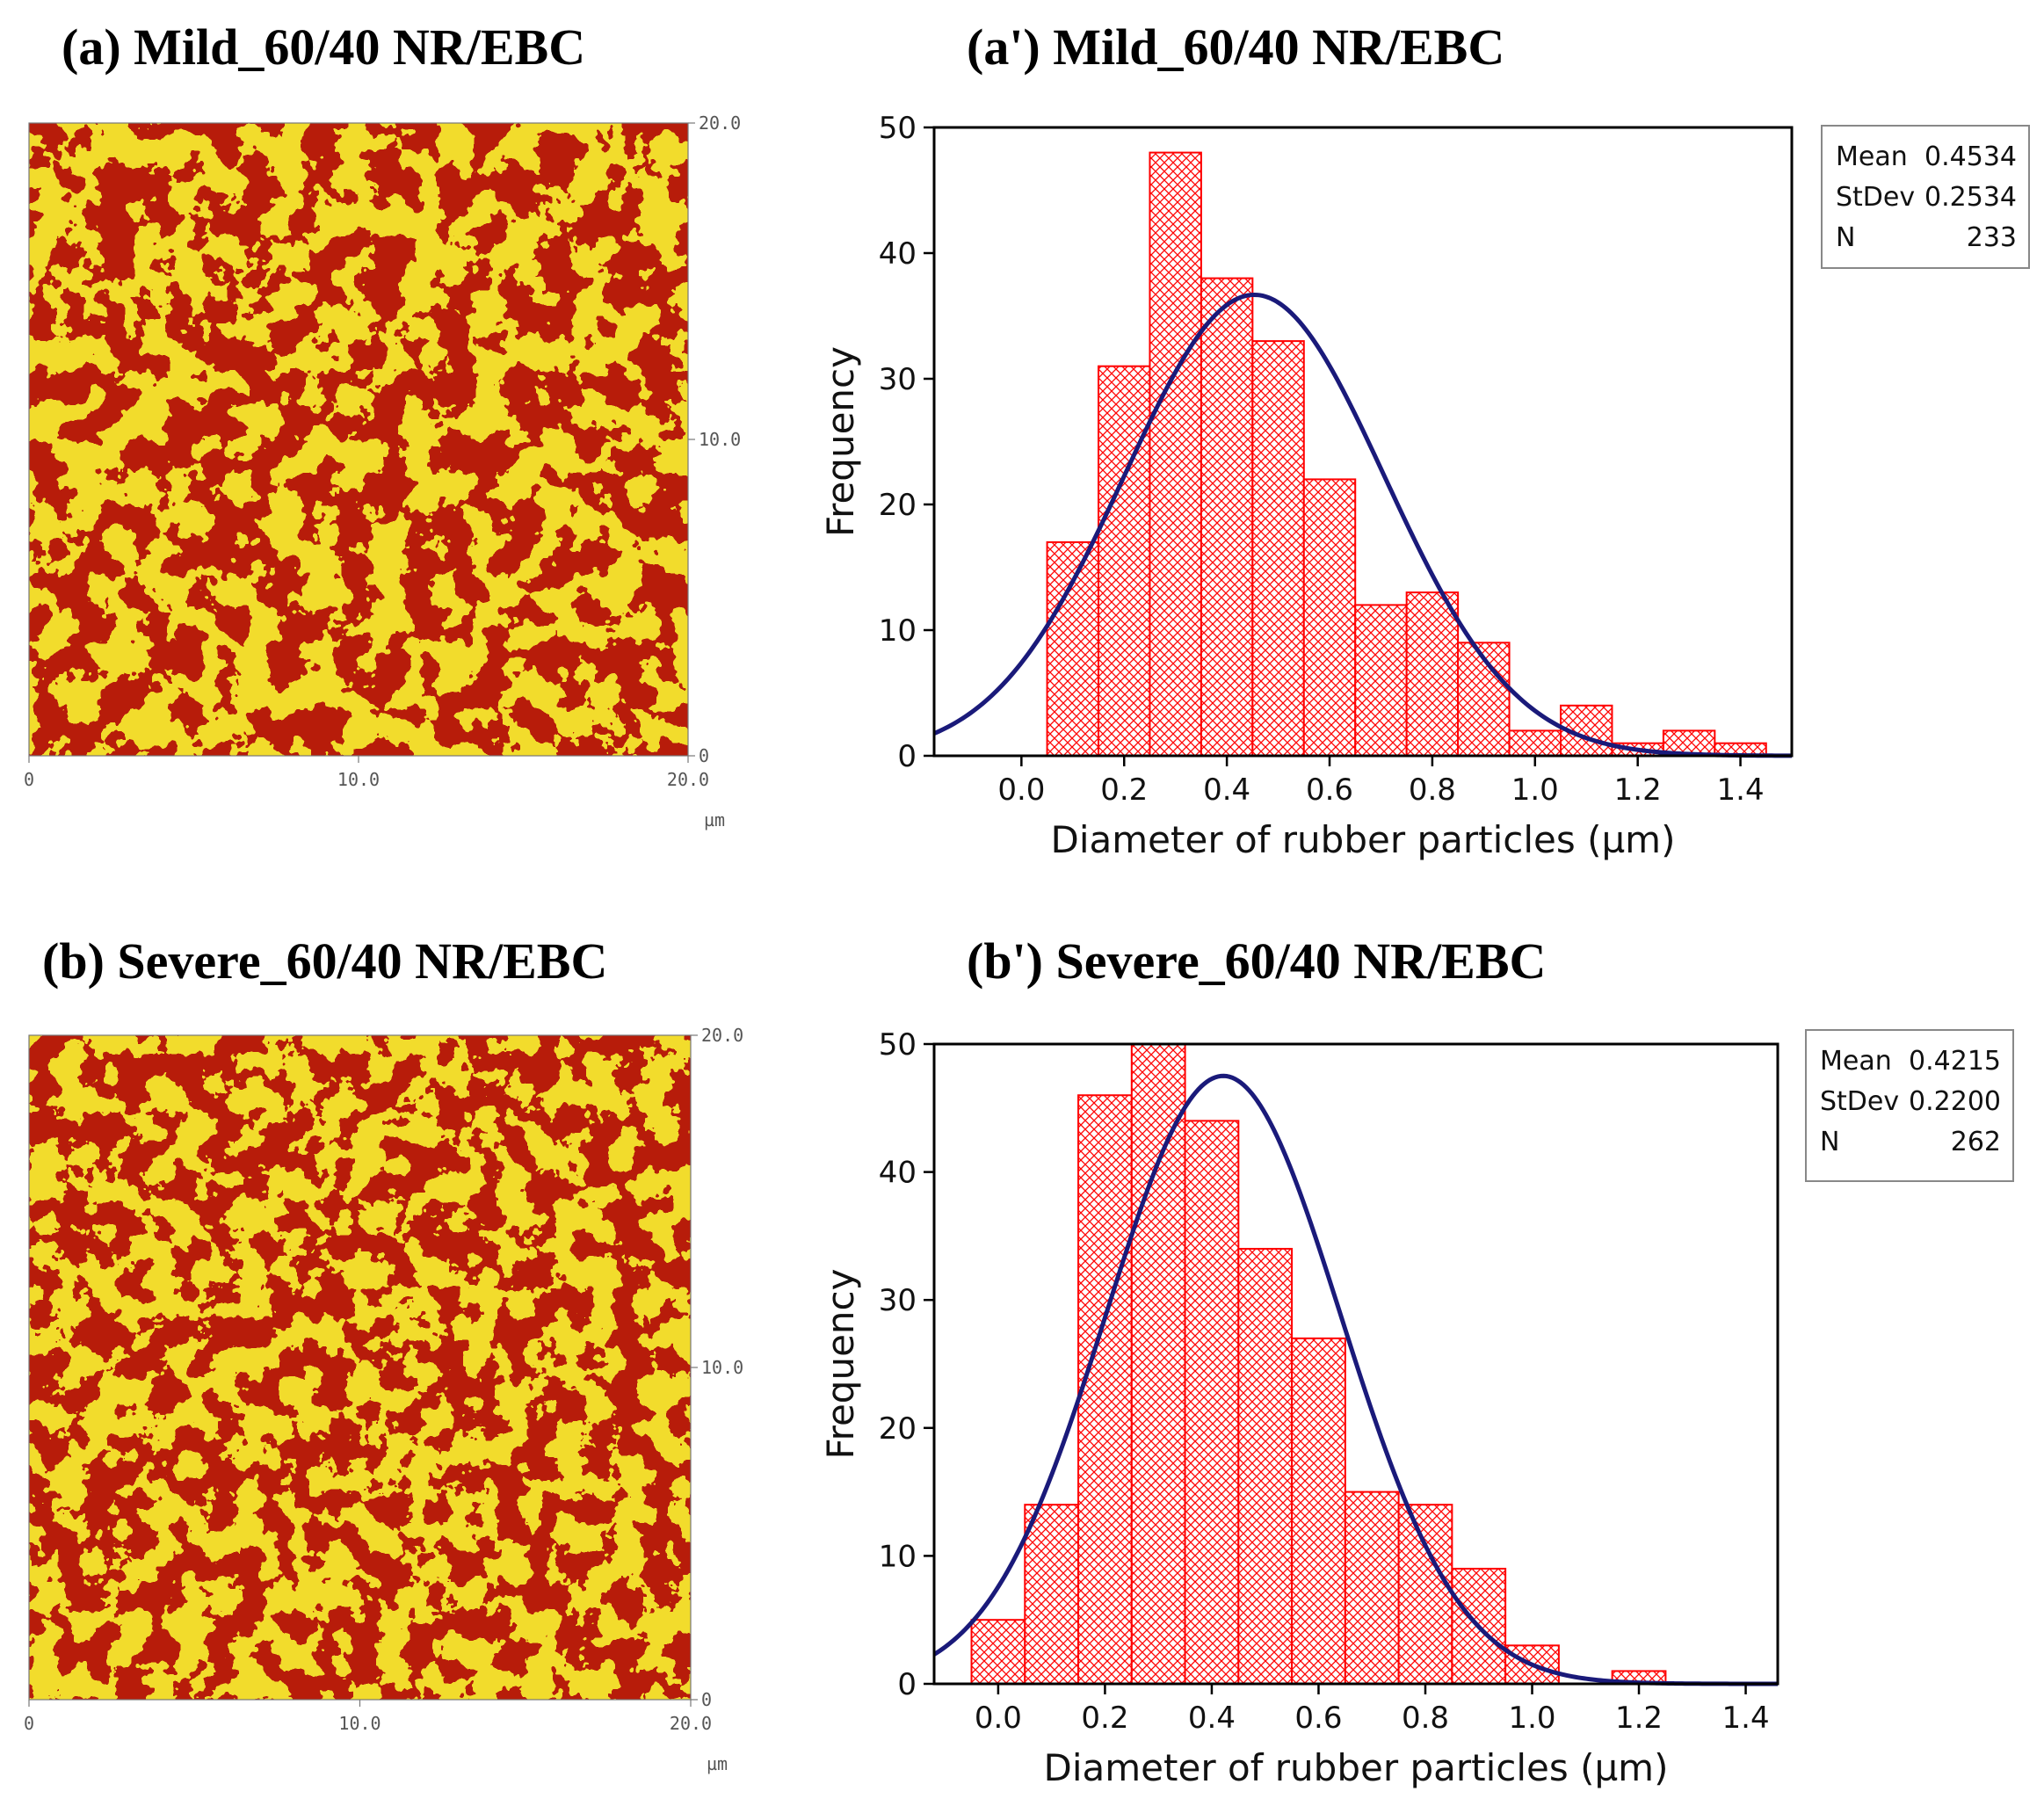  I want to click on stats-legend: Mean 0.4215 StDev 0.2200 N 262, so click(1910, 1105).